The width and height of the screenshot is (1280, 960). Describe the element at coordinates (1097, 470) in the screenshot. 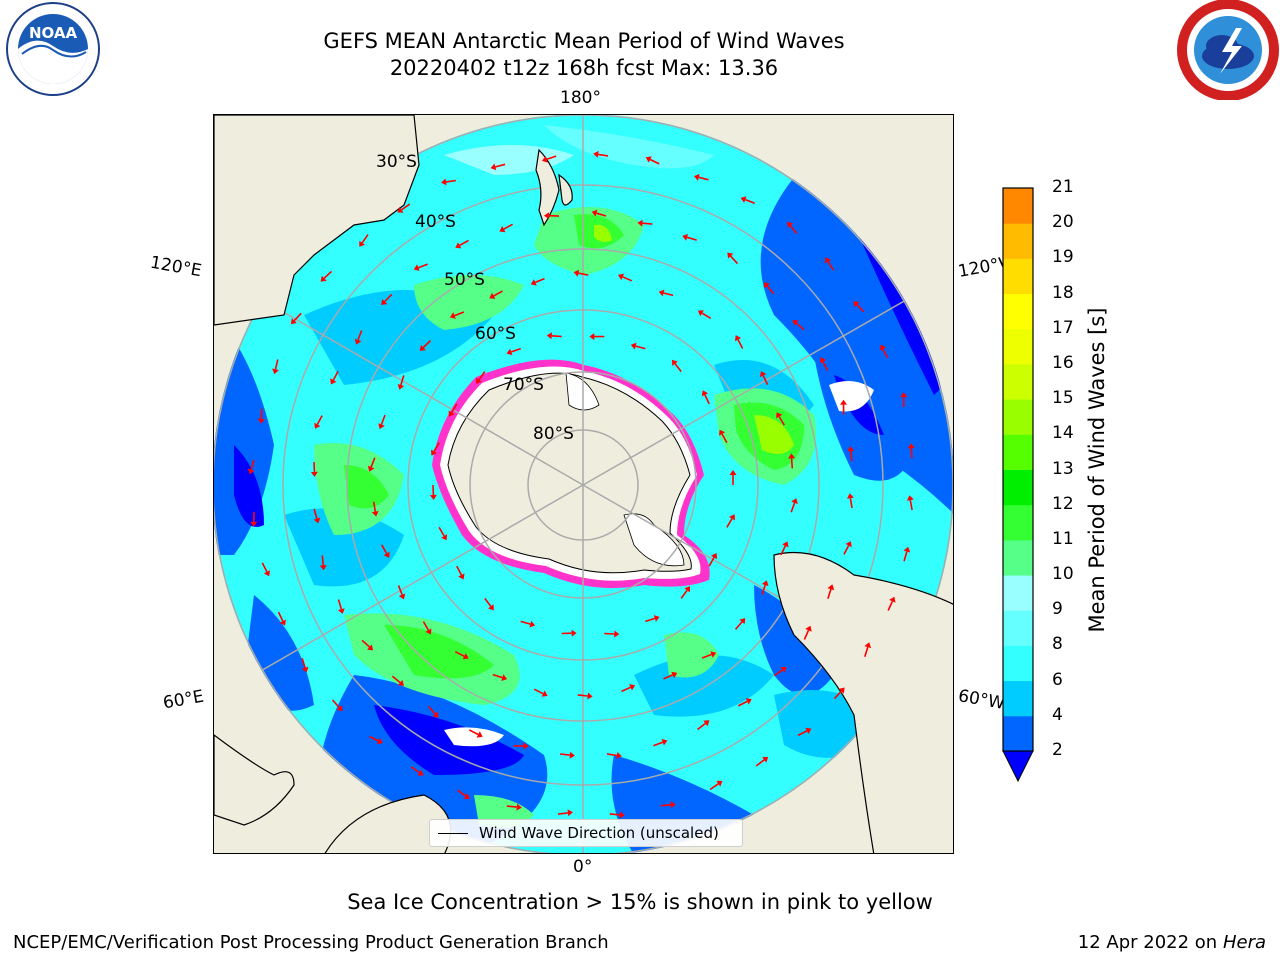

I see `colorbar-label: Mean Period of Wind Waves [s]` at that location.